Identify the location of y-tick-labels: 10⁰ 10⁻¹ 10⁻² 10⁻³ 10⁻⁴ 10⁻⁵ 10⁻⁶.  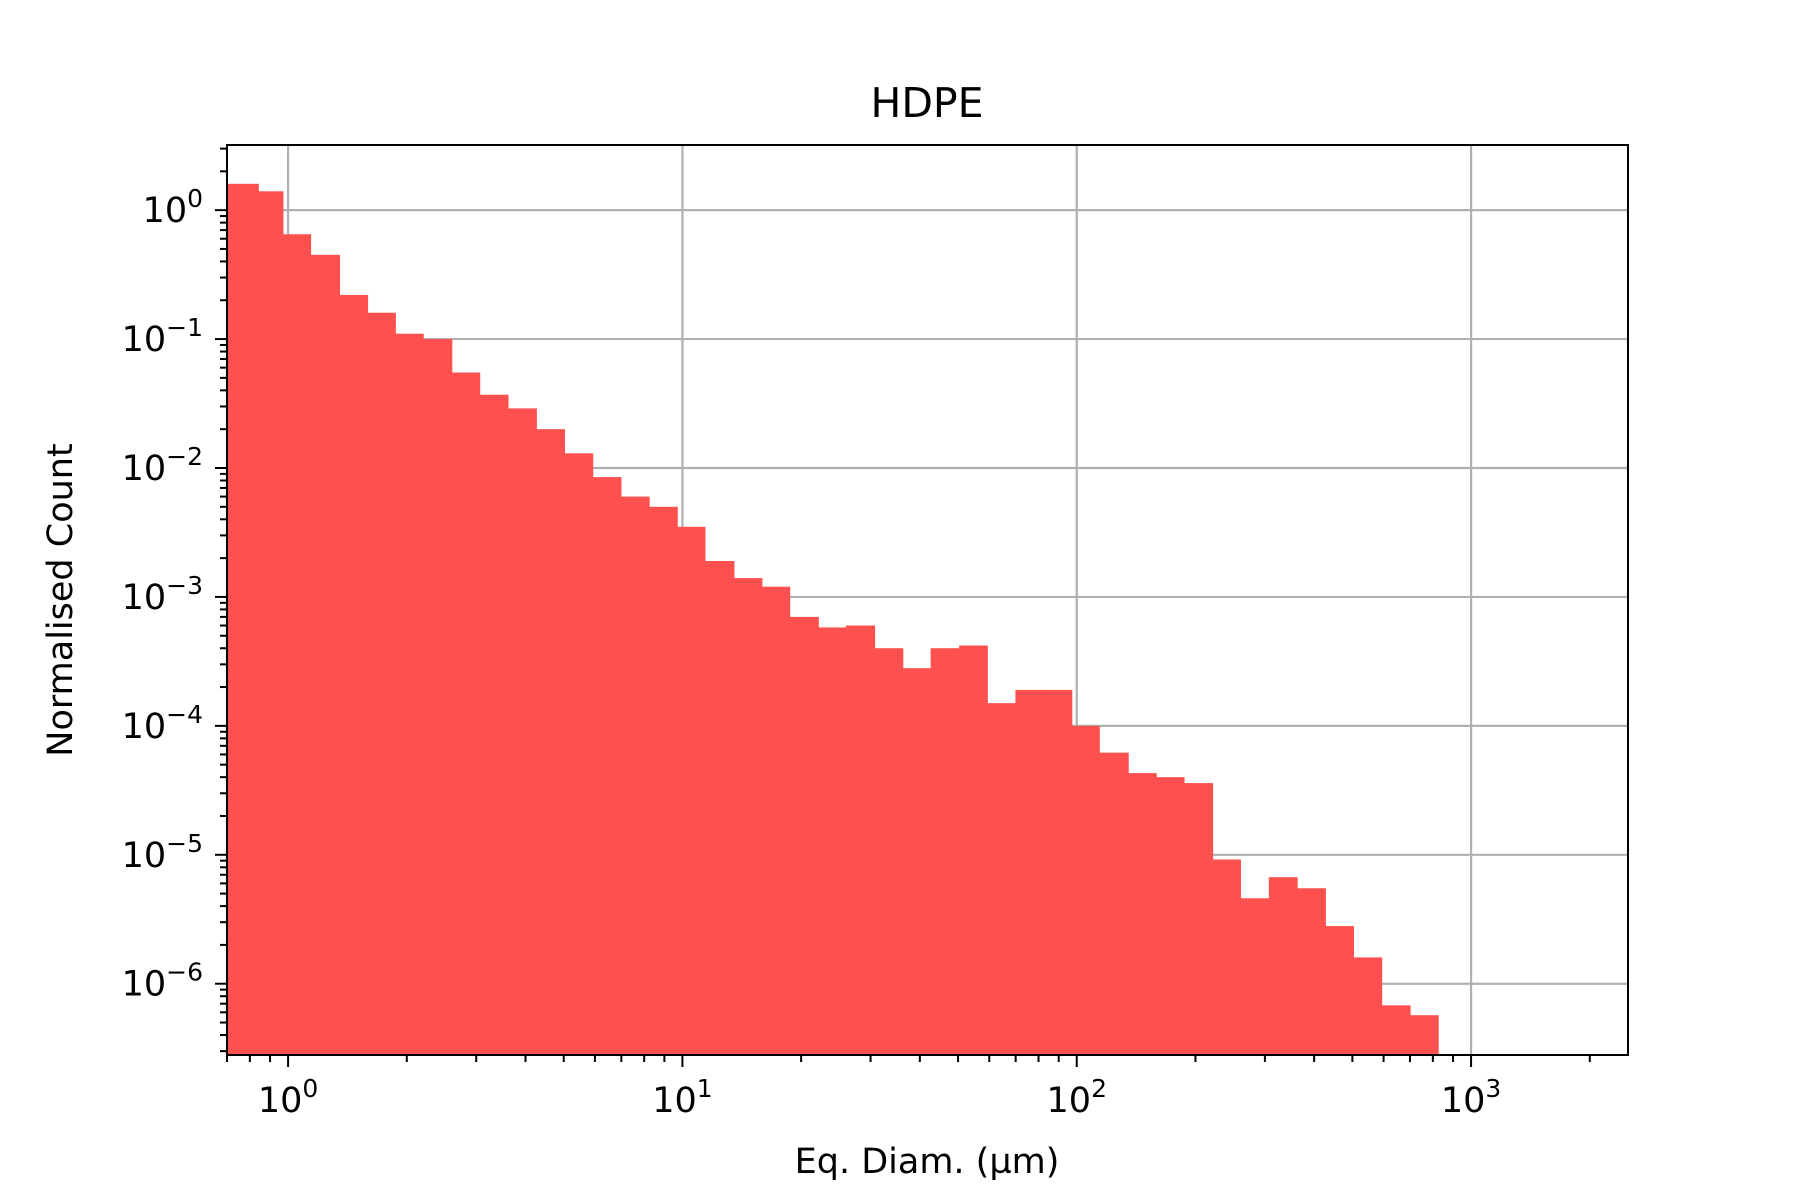
(162, 594).